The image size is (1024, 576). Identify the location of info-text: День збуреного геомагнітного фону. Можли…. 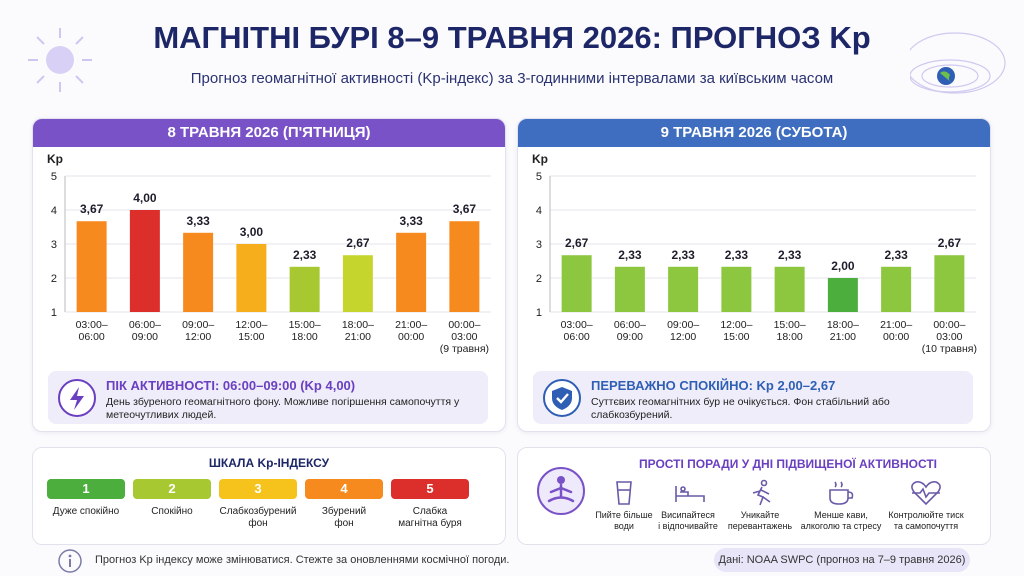
(283, 408).